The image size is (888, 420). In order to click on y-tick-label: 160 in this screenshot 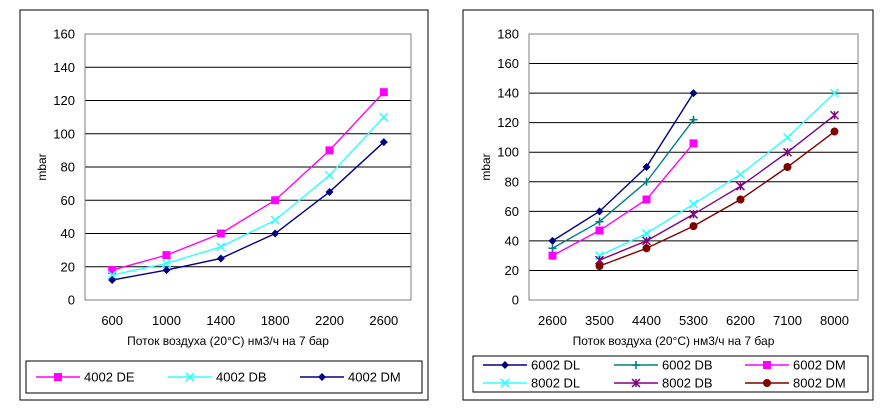, I will do `click(64, 34)`.